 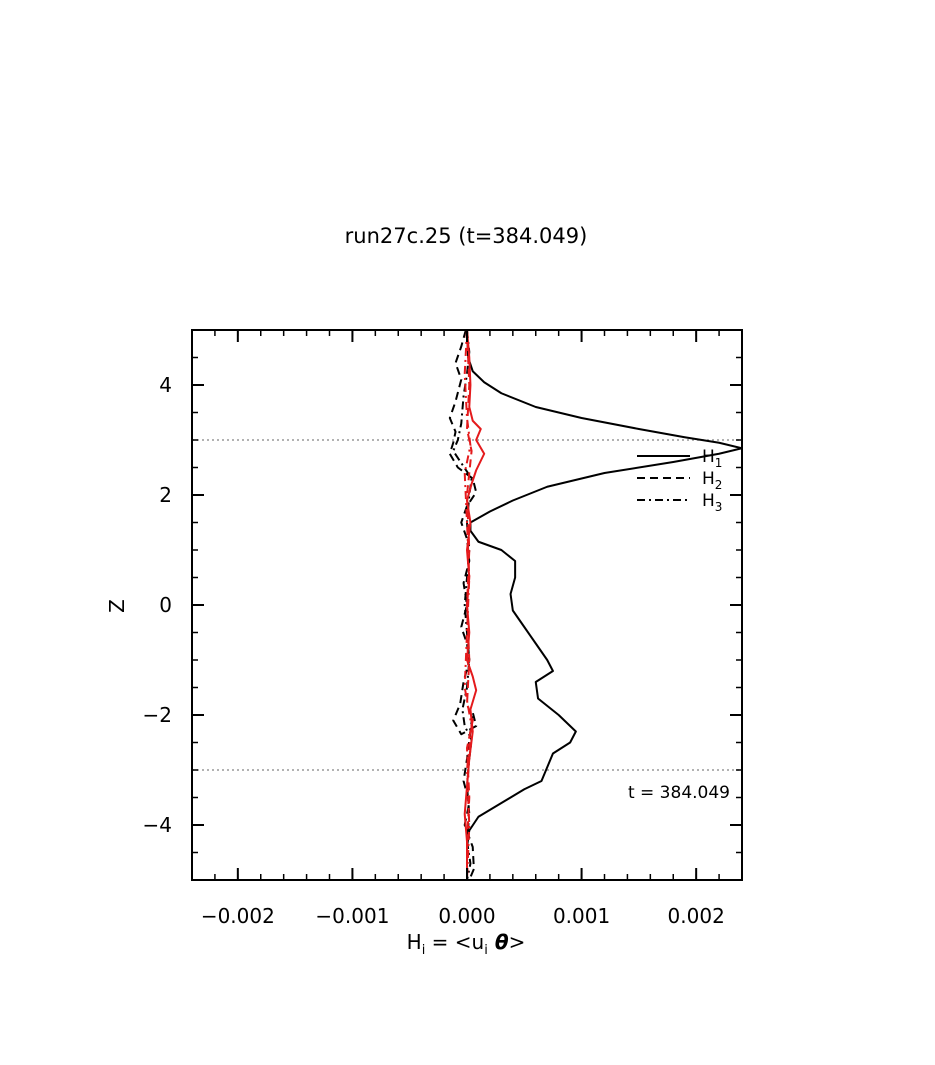 I want to click on y-tick-labels: −4 −2 0 2 4, so click(x=157, y=605).